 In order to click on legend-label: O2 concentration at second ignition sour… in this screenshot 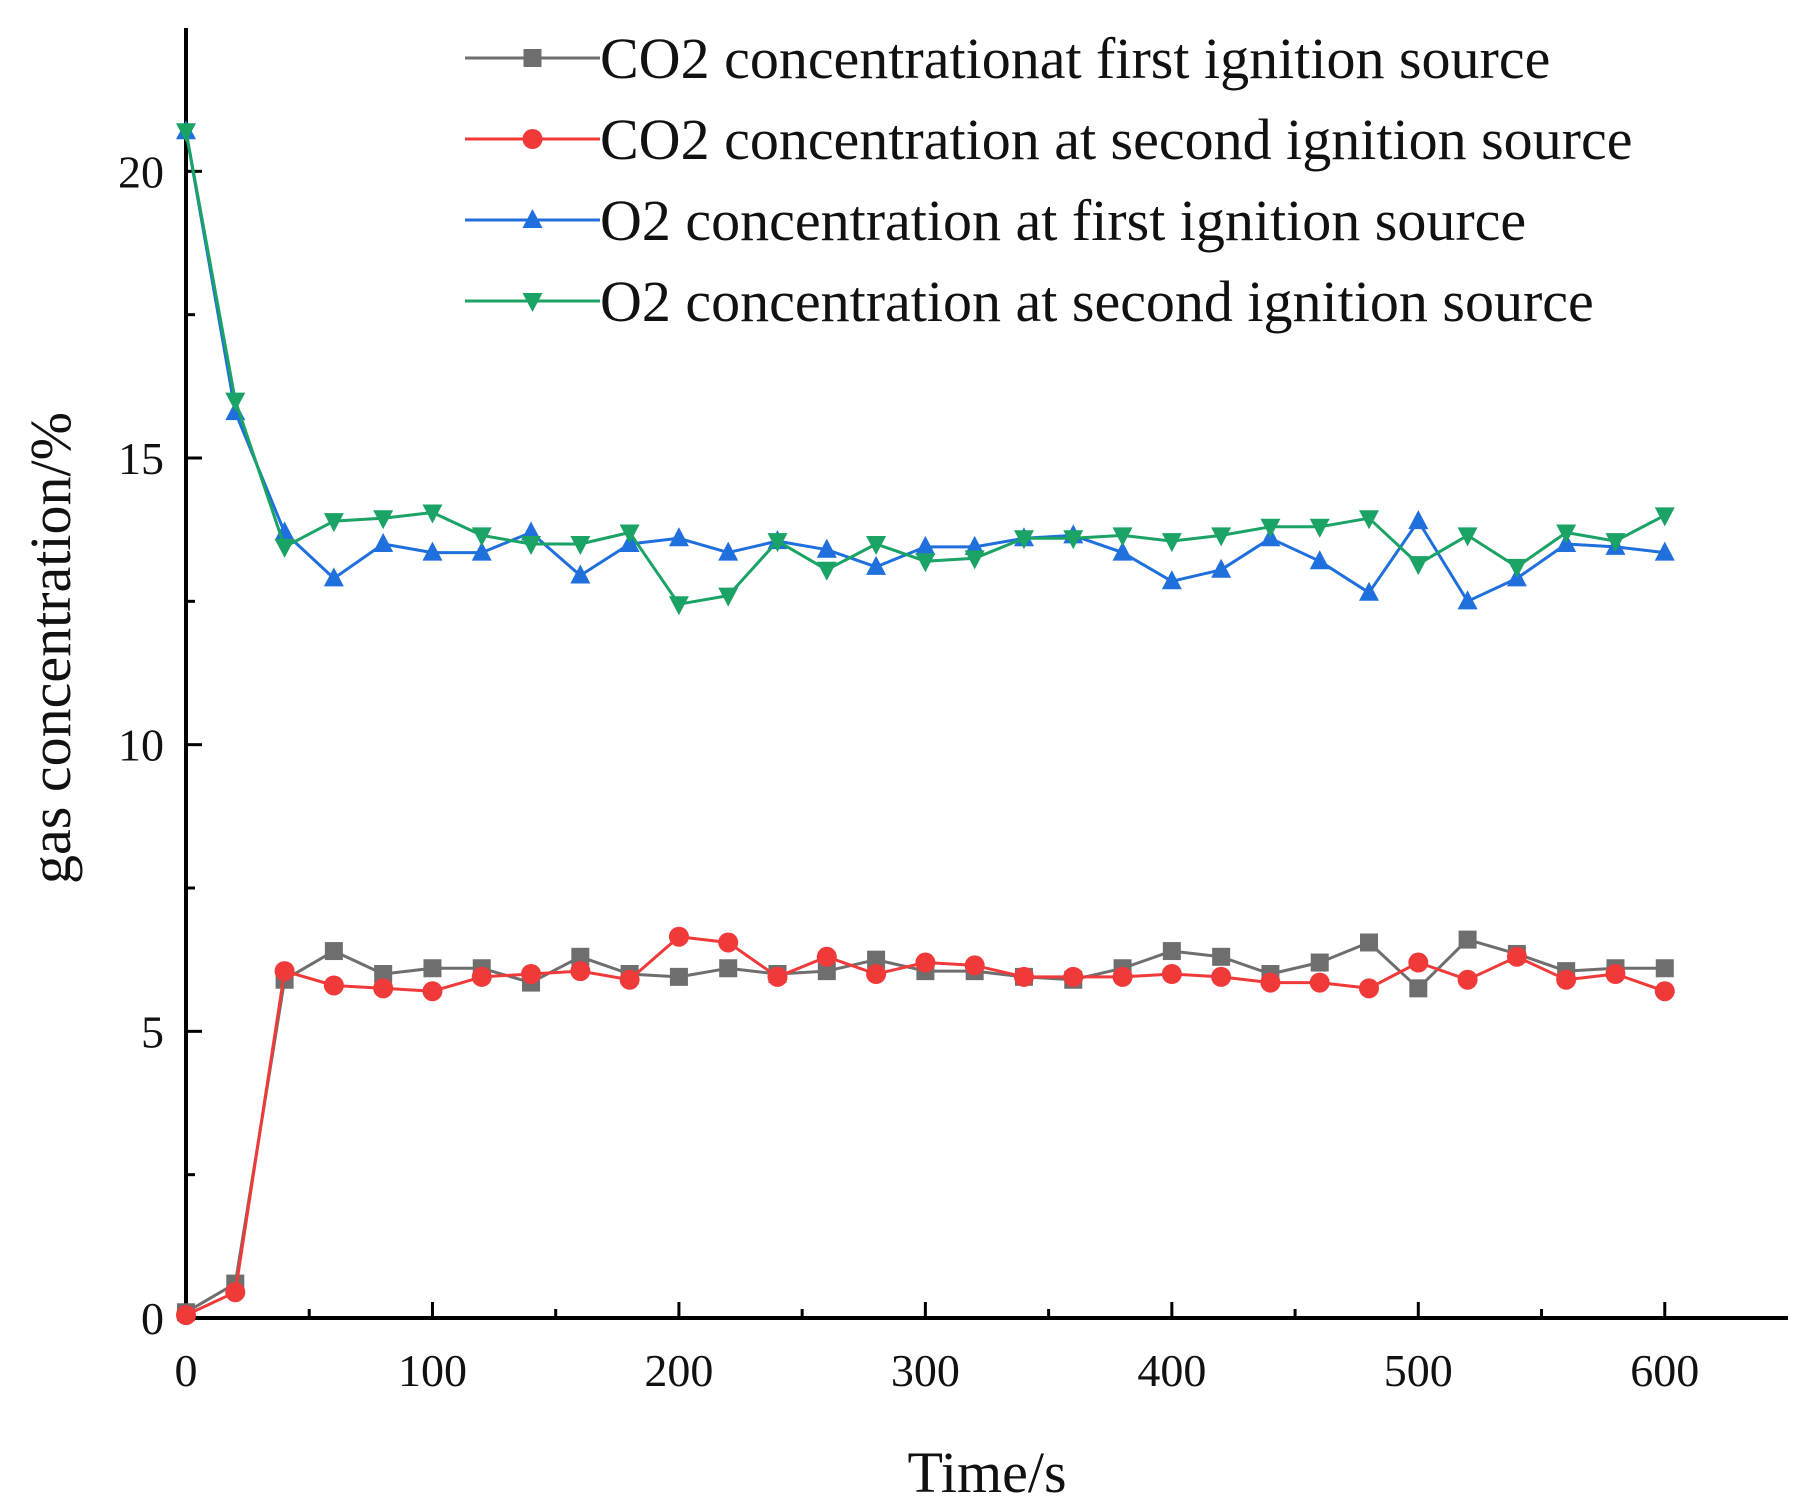, I will do `click(1097, 301)`.